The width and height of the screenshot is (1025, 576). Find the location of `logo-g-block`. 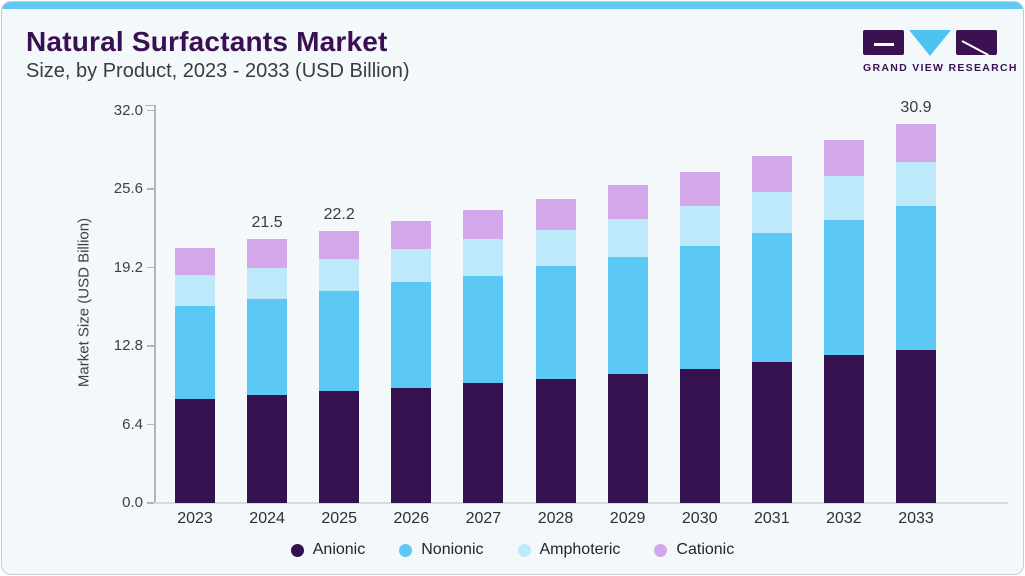

logo-g-block is located at coordinates (883, 42).